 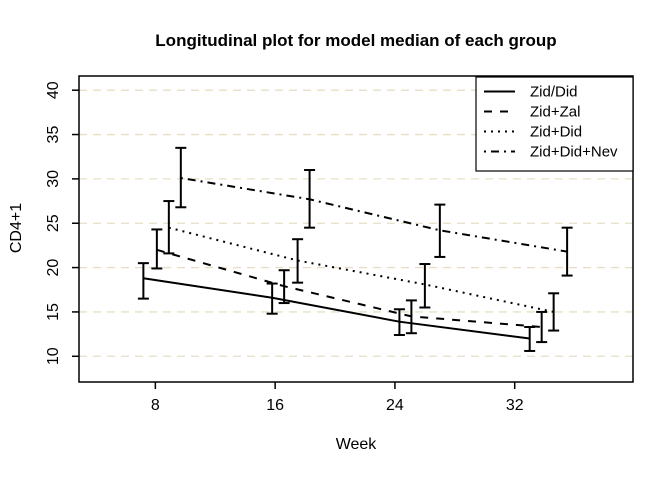 I want to click on series-line-Zid/Did, so click(x=336, y=308).